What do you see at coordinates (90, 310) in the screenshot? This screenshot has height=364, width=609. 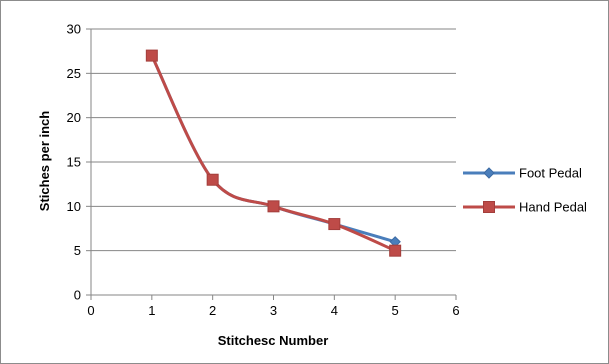 I see `x-tick-label: 0` at bounding box center [90, 310].